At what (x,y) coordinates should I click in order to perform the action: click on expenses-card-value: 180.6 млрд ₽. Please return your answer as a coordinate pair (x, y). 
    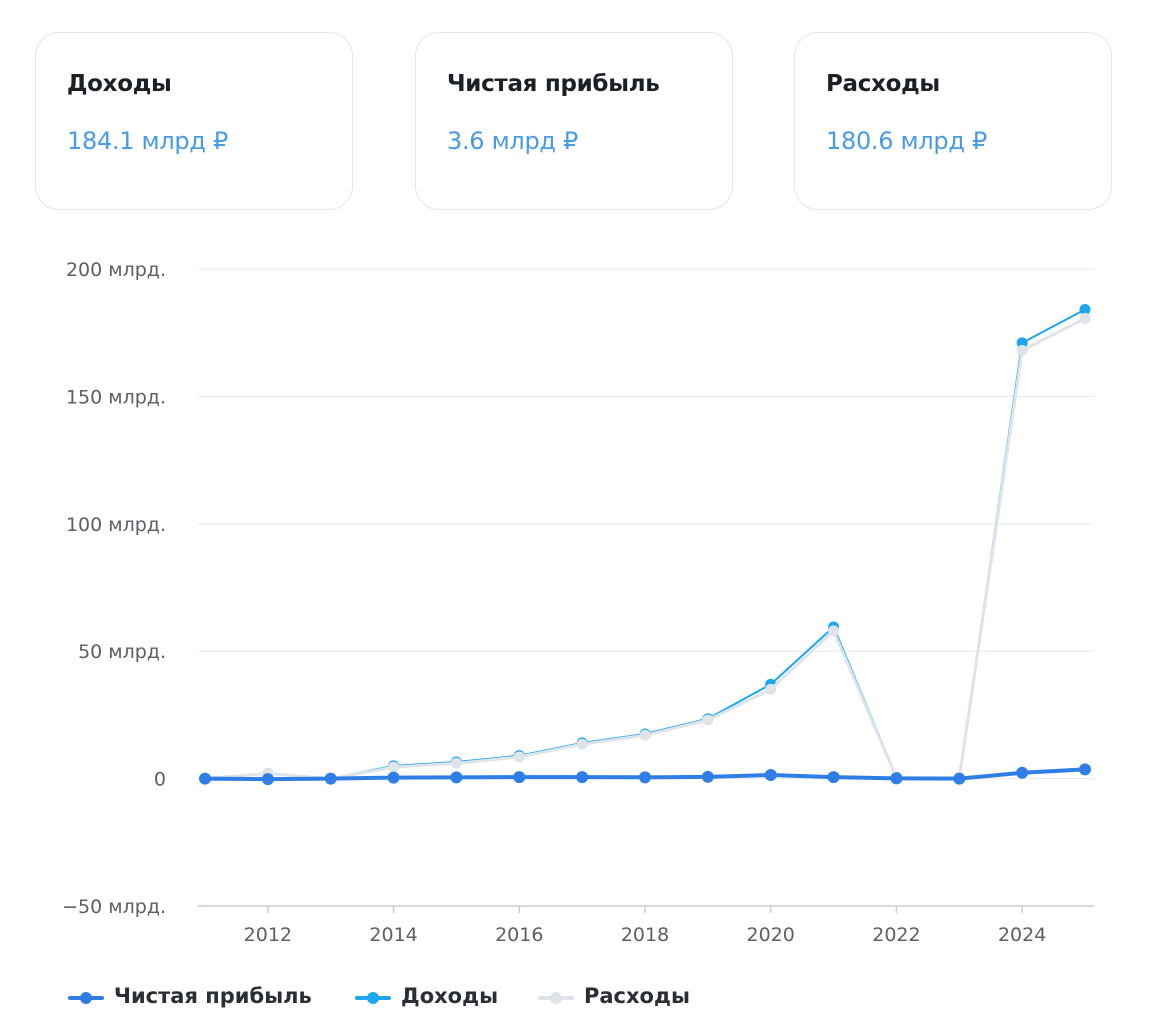
    Looking at the image, I should click on (906, 141).